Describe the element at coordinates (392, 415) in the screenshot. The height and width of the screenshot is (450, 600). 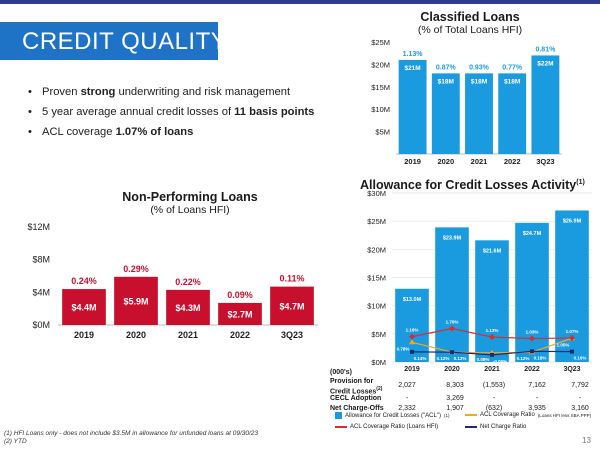
I see `legend-item: Allowance for Credit Losses ("ACL") (1)` at that location.